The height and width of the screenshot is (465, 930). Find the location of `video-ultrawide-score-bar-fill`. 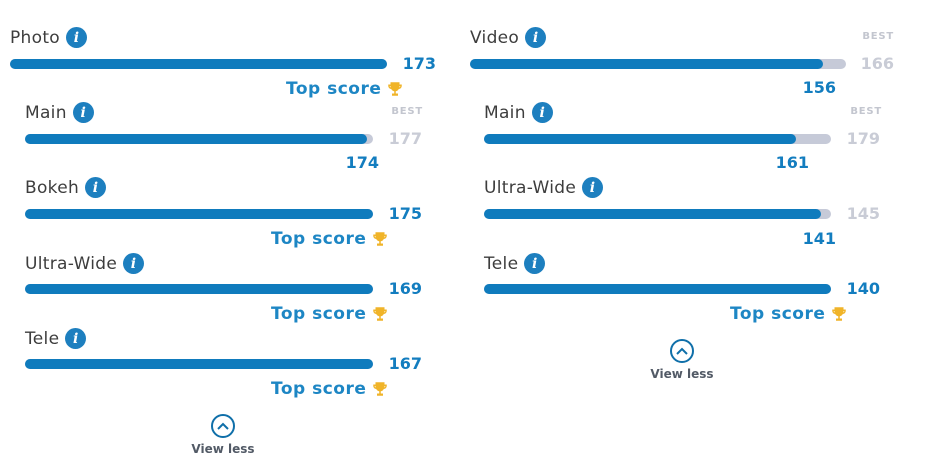

video-ultrawide-score-bar-fill is located at coordinates (652, 214).